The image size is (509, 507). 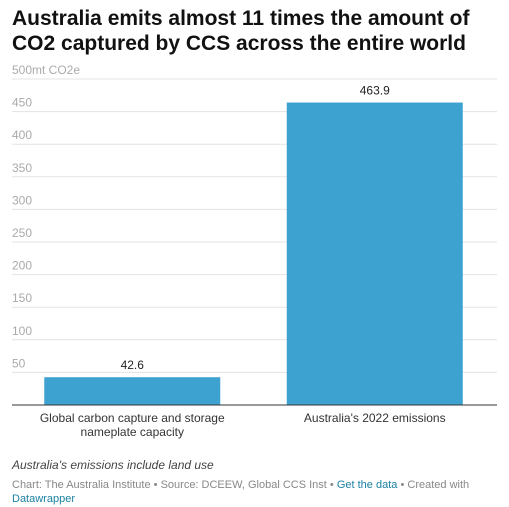 I want to click on datawrapper-link: Datawrapper, so click(x=43, y=499).